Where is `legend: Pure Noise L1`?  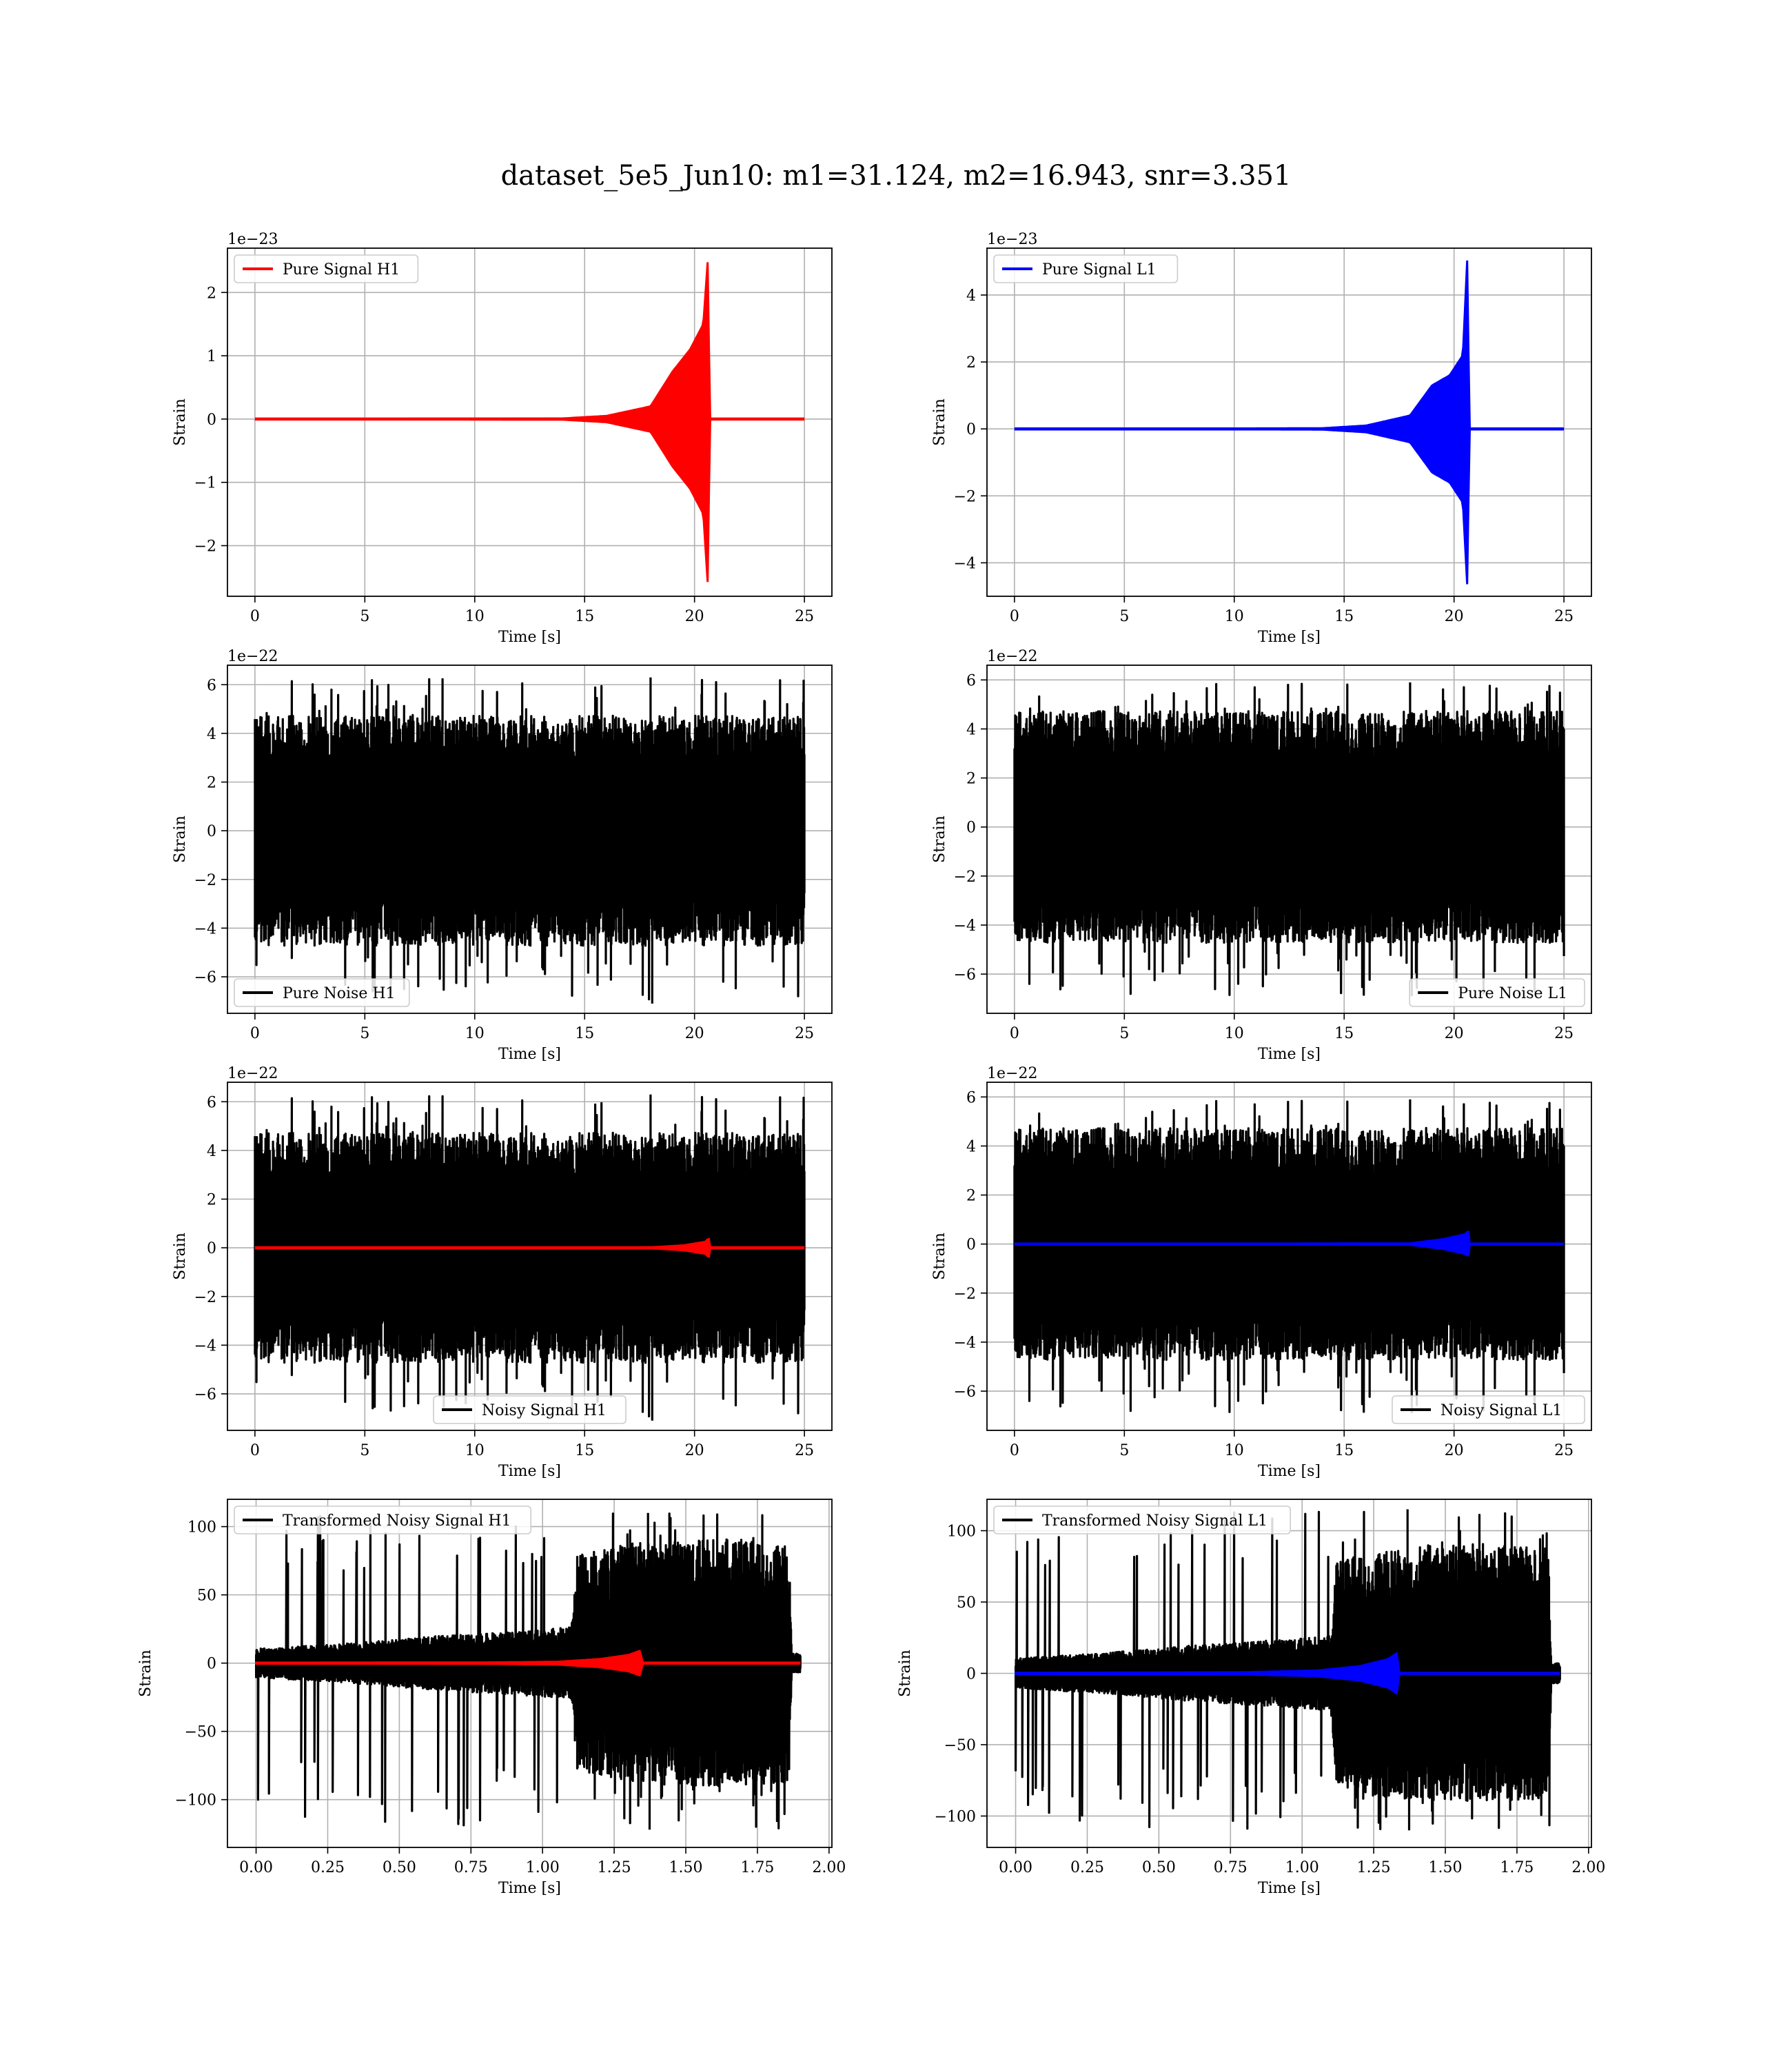 legend: Pure Noise L1 is located at coordinates (1497, 992).